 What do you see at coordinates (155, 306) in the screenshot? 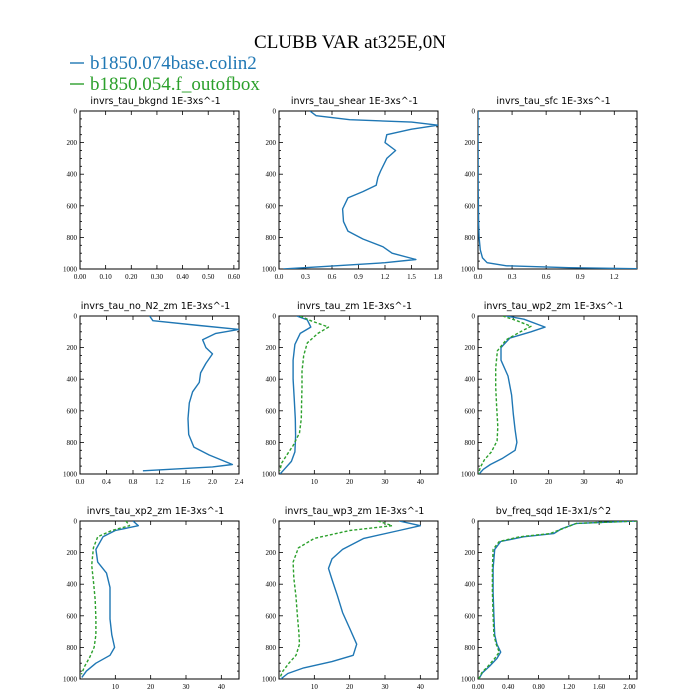
I see `panel-title: invrs_tau_no_N2_zm 1E-3xs^-1` at bounding box center [155, 306].